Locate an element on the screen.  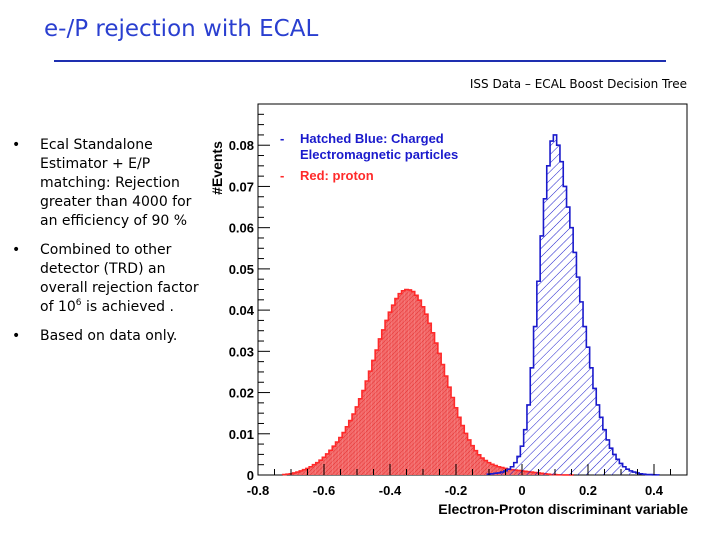
bullet-text-superscript: 6 is located at coordinates (78, 303).